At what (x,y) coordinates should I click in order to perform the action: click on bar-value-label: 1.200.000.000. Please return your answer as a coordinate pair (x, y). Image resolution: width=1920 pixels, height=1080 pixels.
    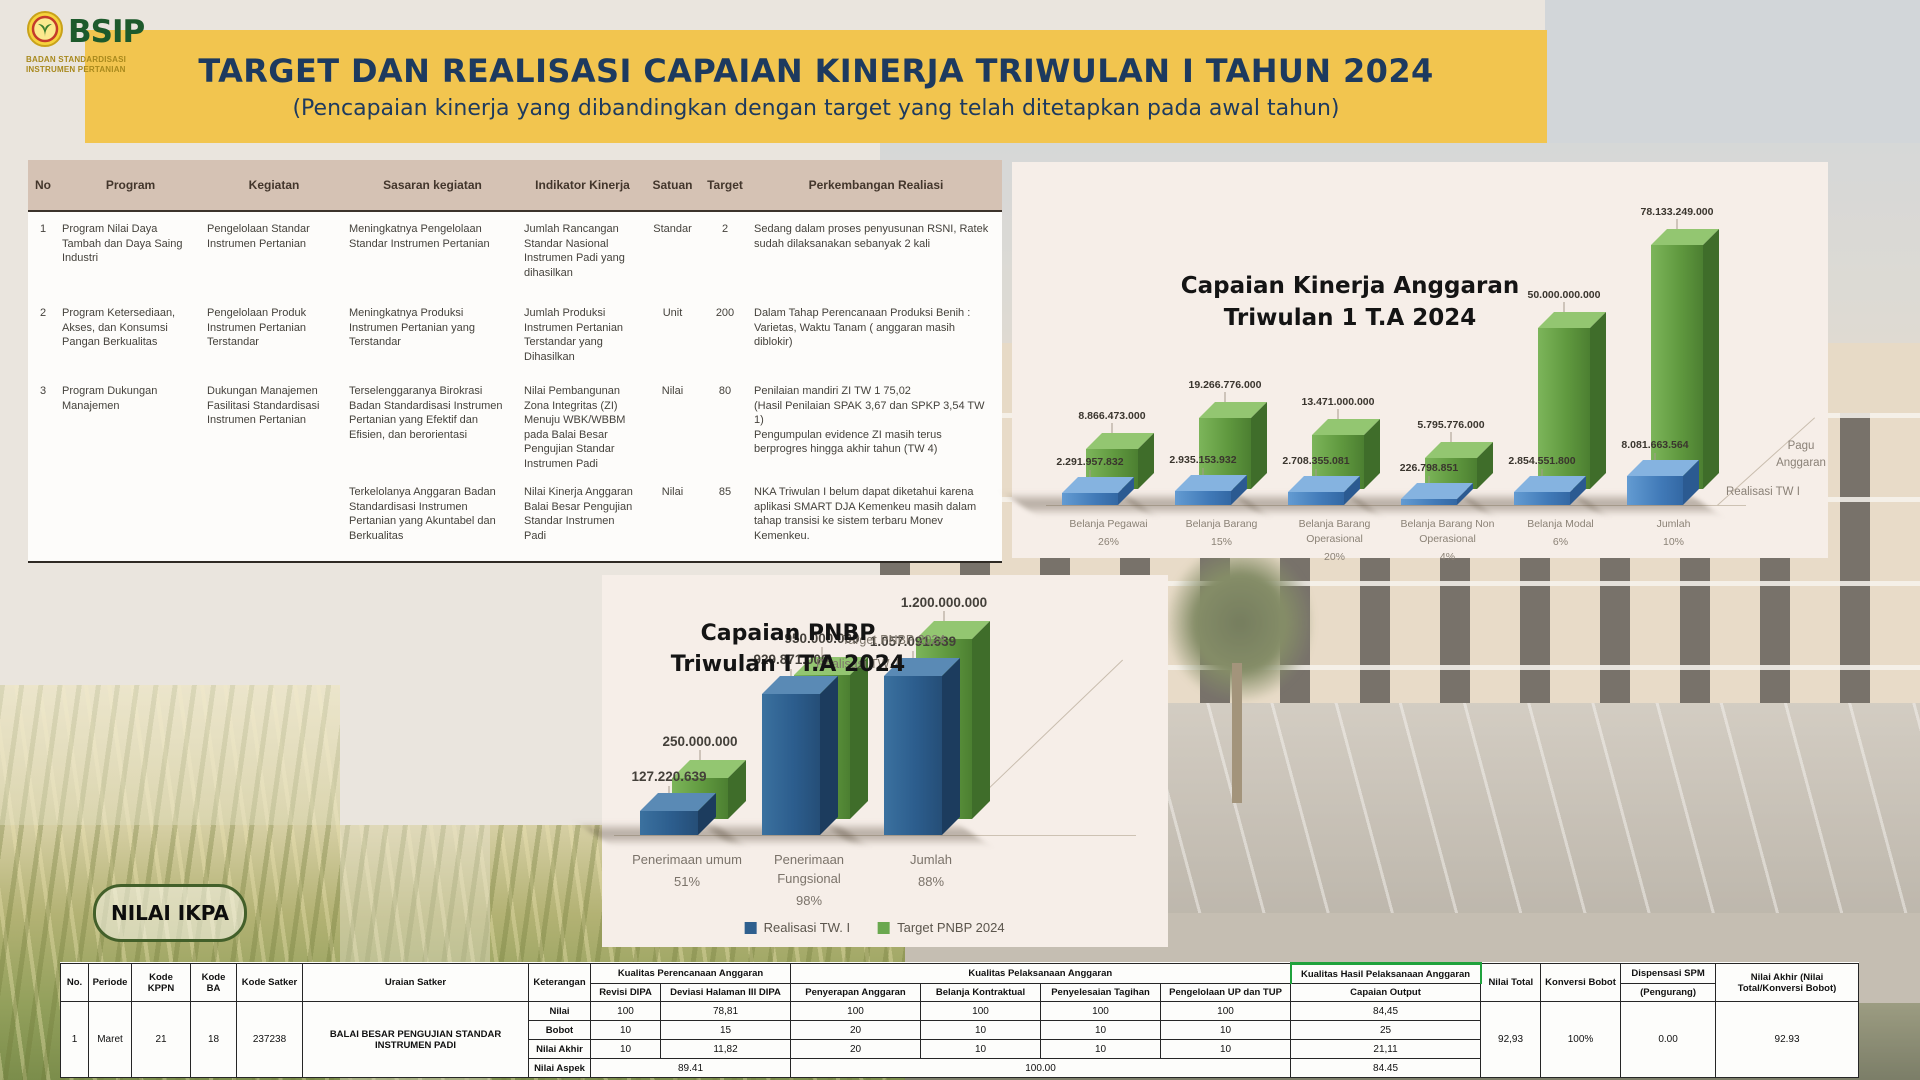
    Looking at the image, I should click on (944, 602).